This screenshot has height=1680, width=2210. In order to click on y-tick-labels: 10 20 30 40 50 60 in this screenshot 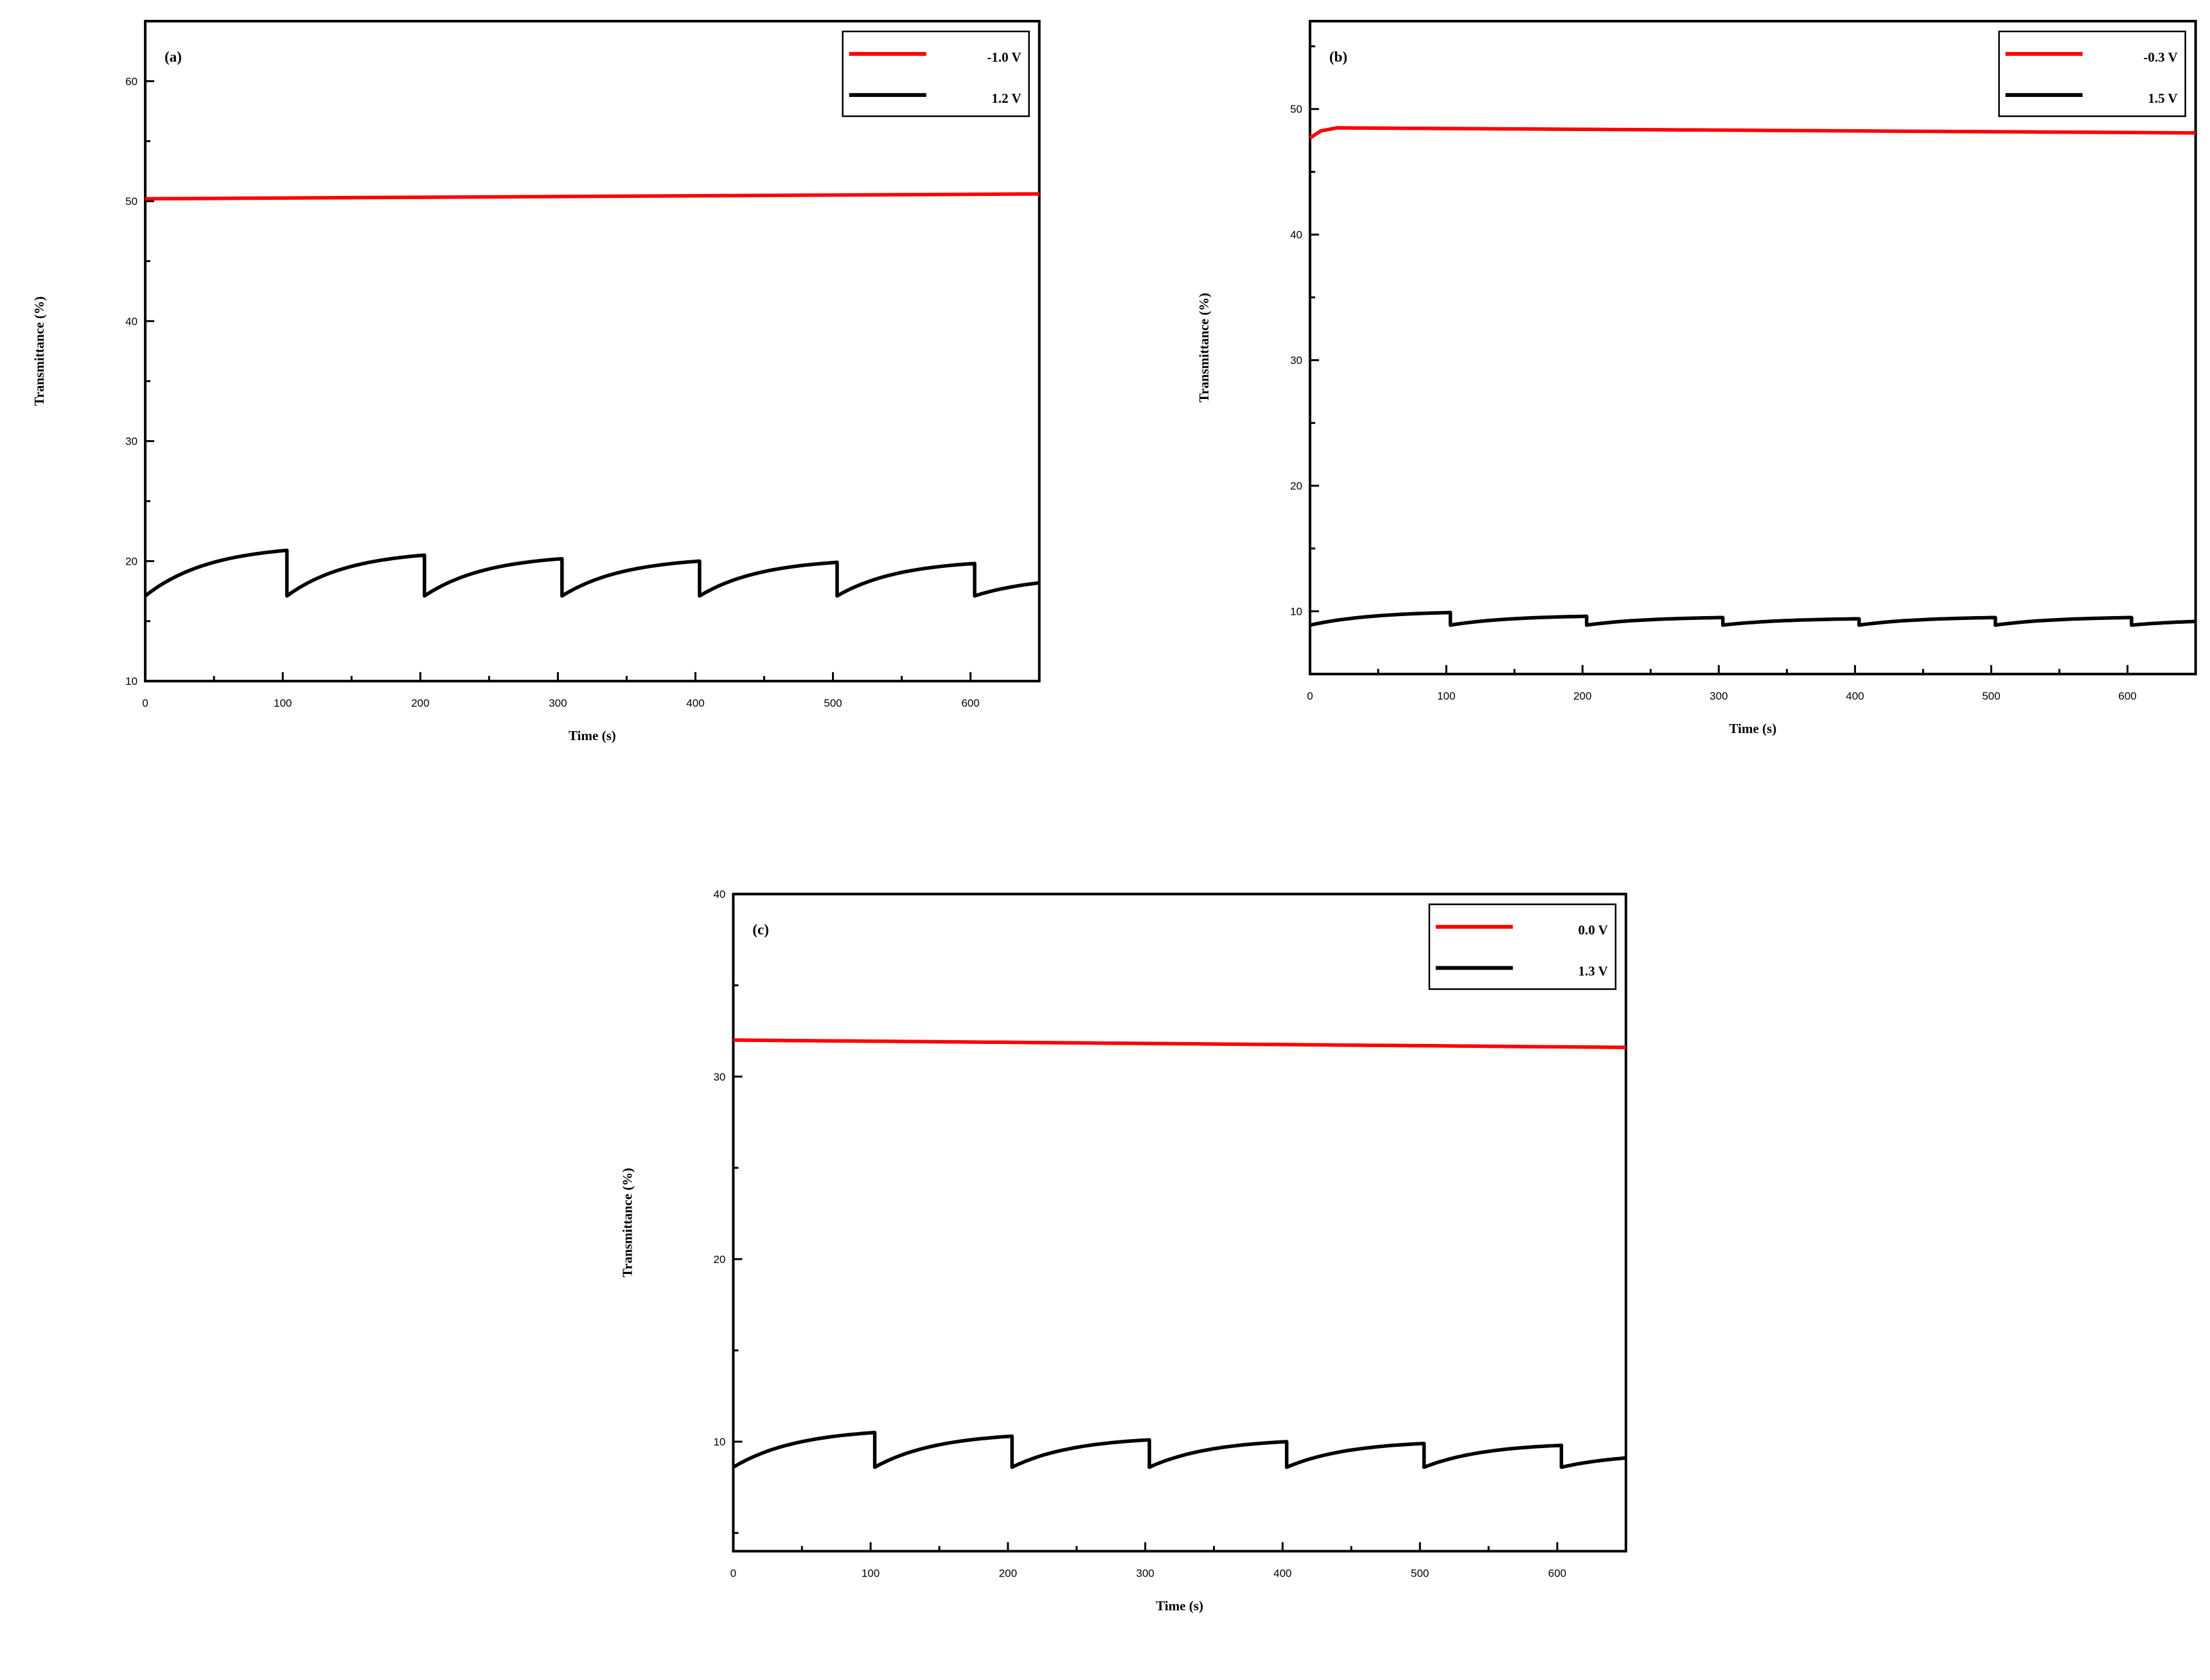, I will do `click(131, 381)`.